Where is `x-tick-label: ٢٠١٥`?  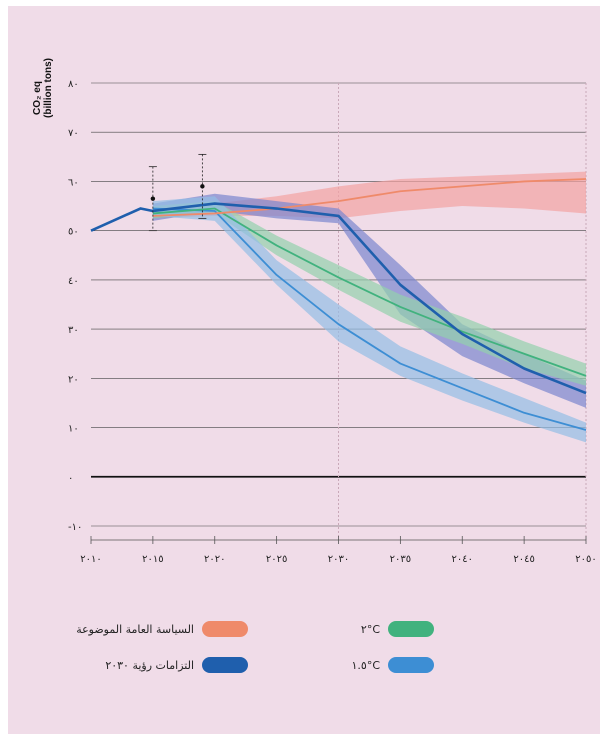
x-tick-label: ٢٠١٥ is located at coordinates (152, 559).